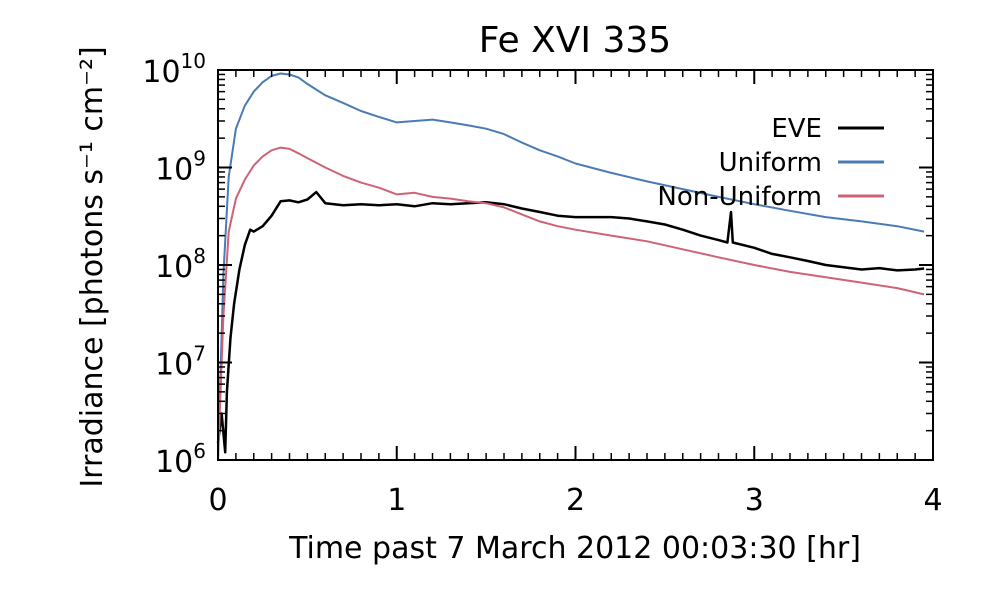 The width and height of the screenshot is (1000, 600). What do you see at coordinates (575, 40) in the screenshot?
I see `chart-title: Fe XVI 335` at bounding box center [575, 40].